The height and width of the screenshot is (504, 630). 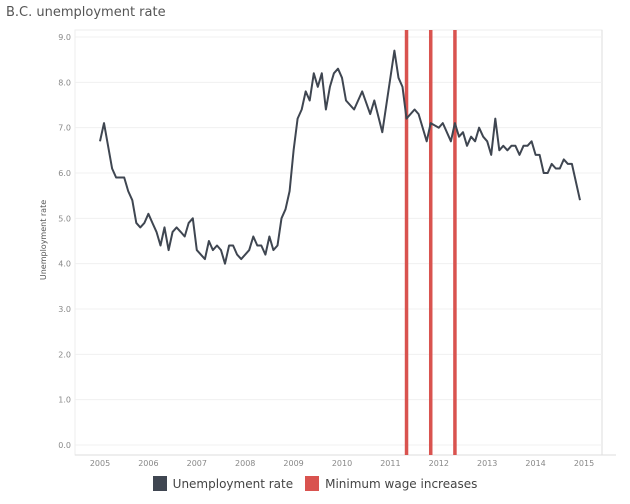 I want to click on x-tick-label: 2010, so click(x=342, y=463).